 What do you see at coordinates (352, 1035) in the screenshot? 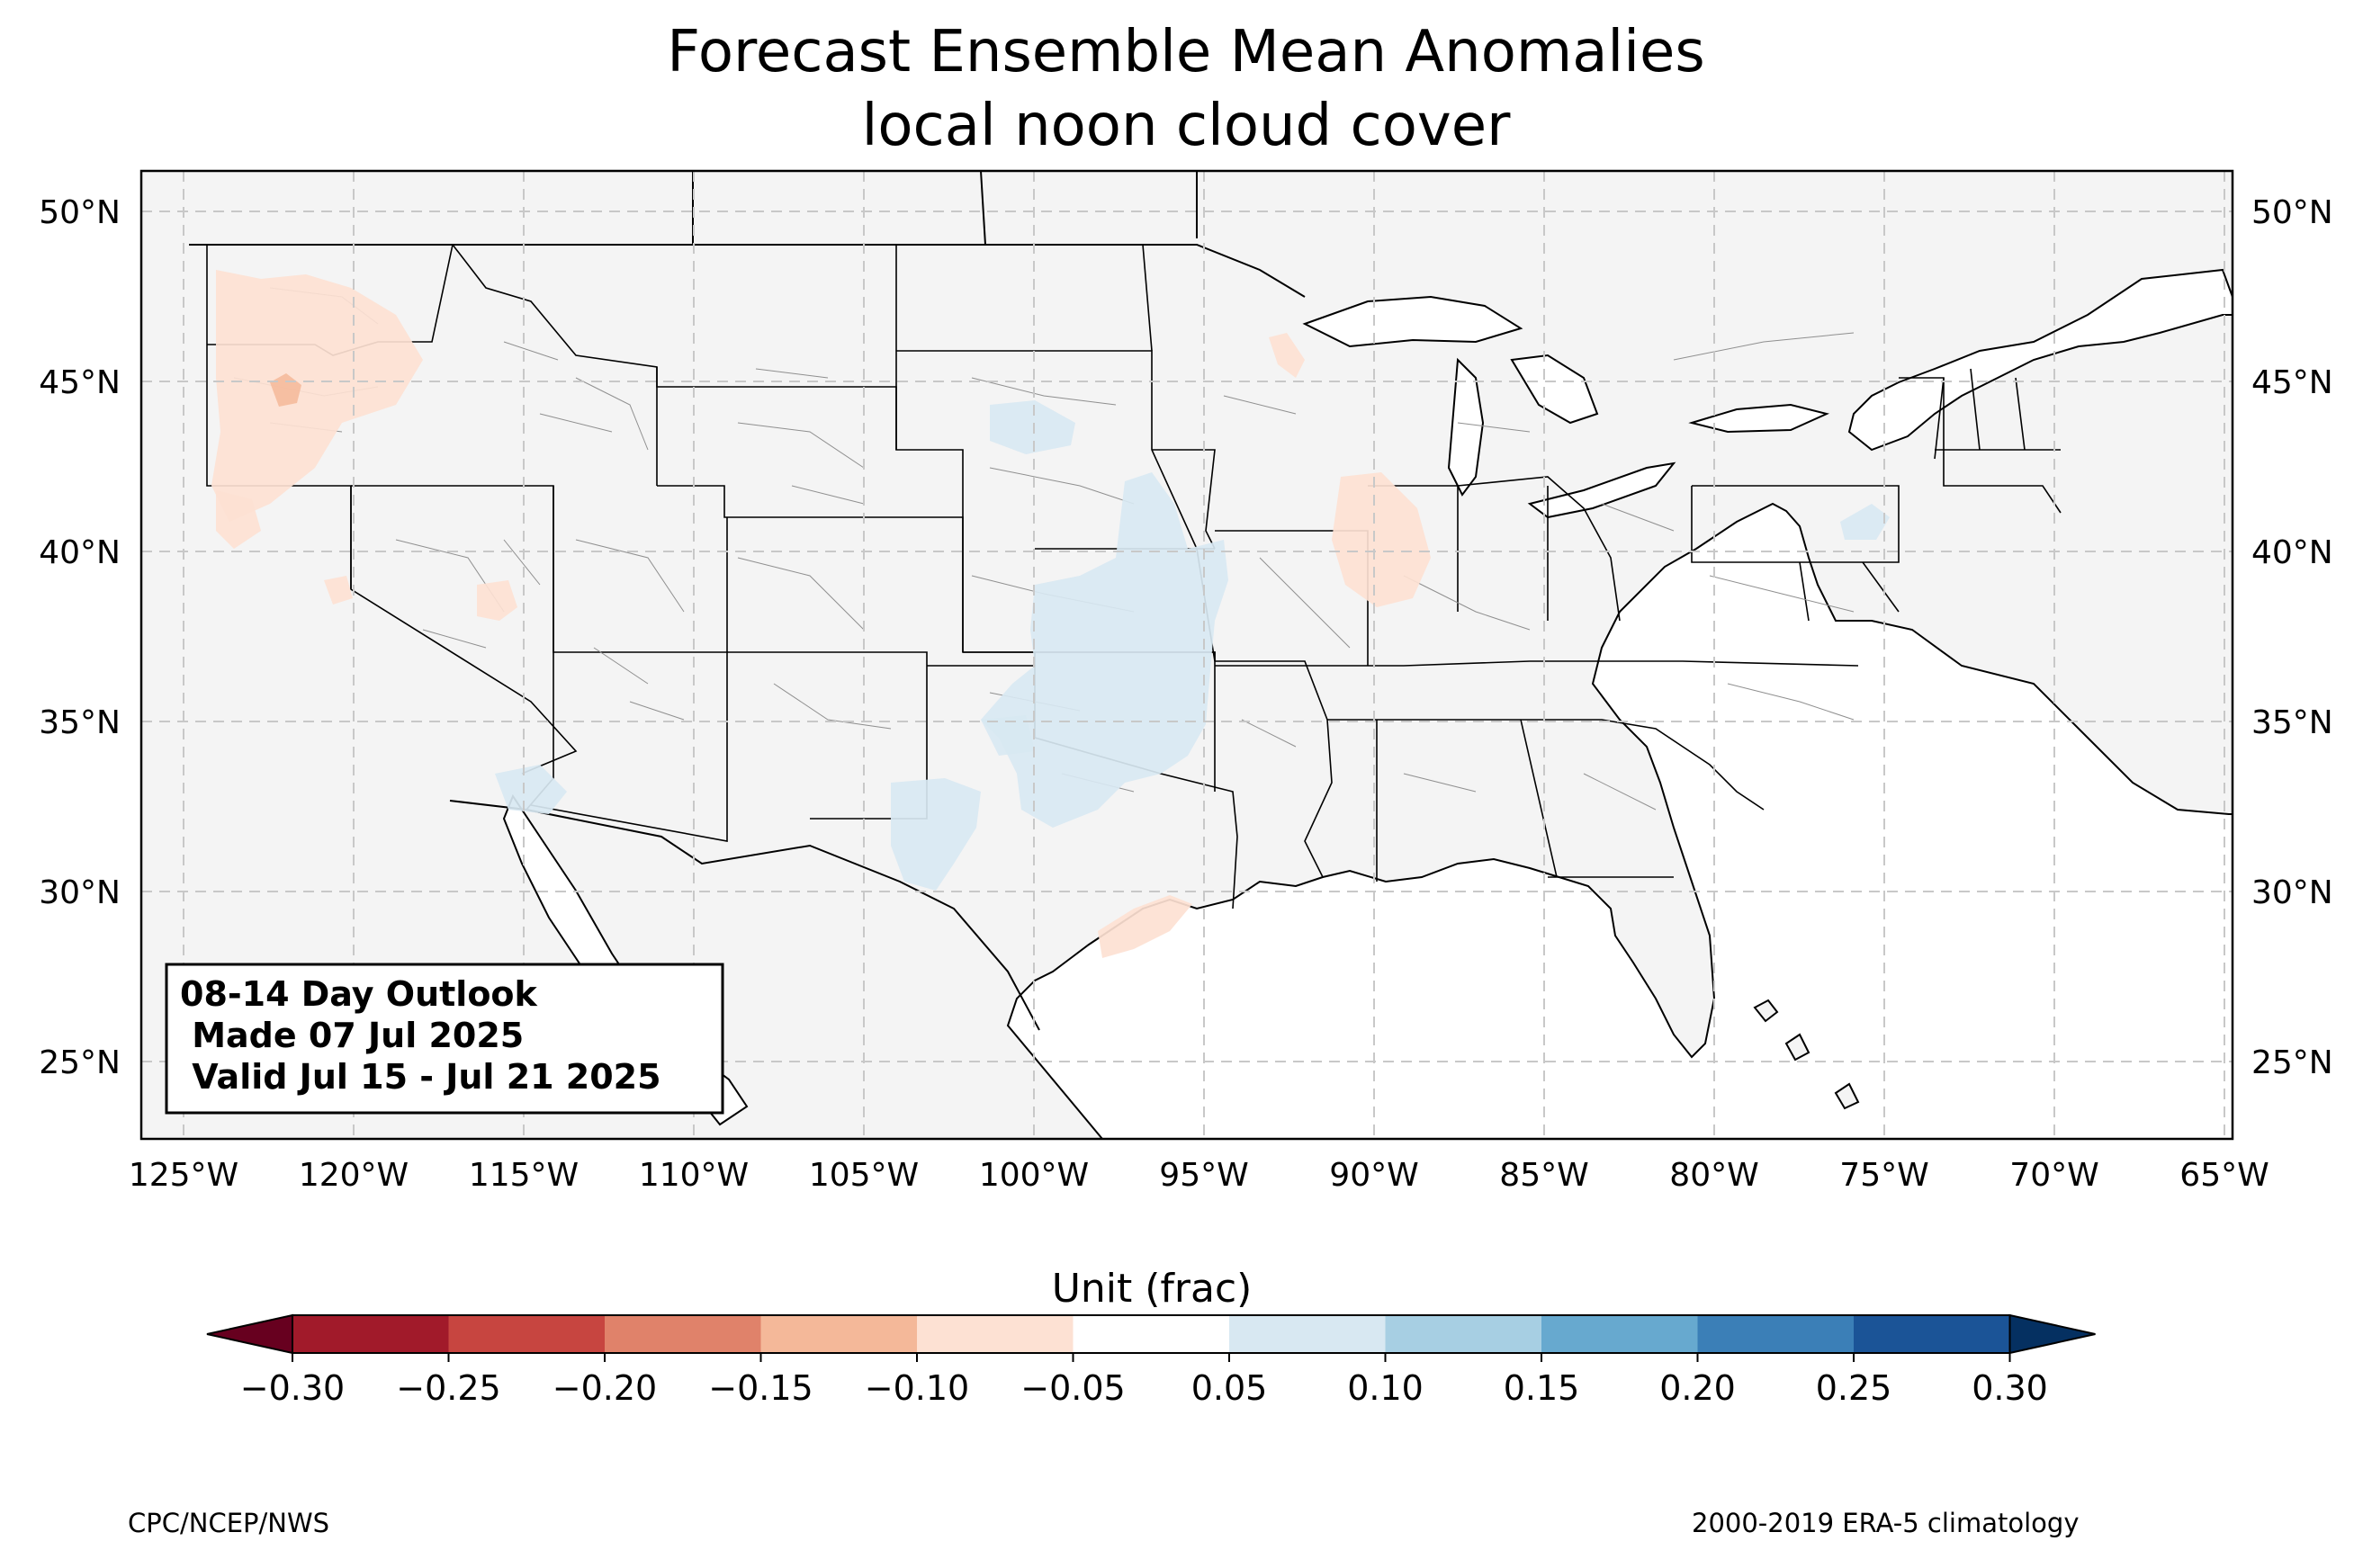
I see `outlook-line-2: Made 07 Jul 2025` at bounding box center [352, 1035].